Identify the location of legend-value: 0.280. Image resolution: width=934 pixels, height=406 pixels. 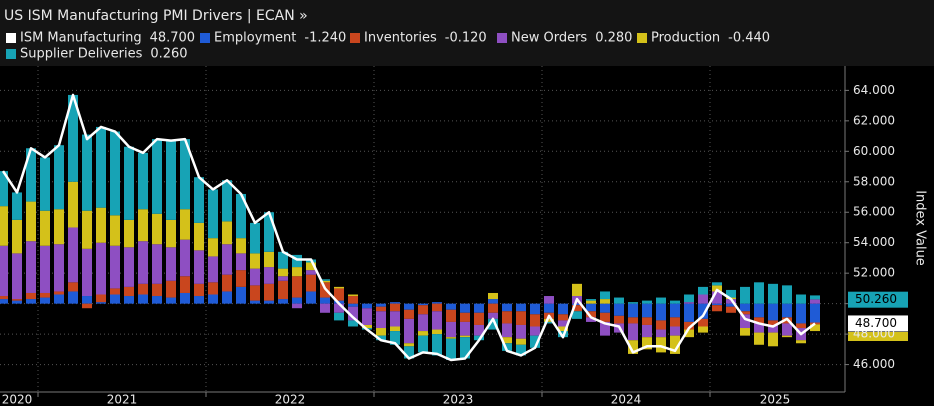
(613, 38).